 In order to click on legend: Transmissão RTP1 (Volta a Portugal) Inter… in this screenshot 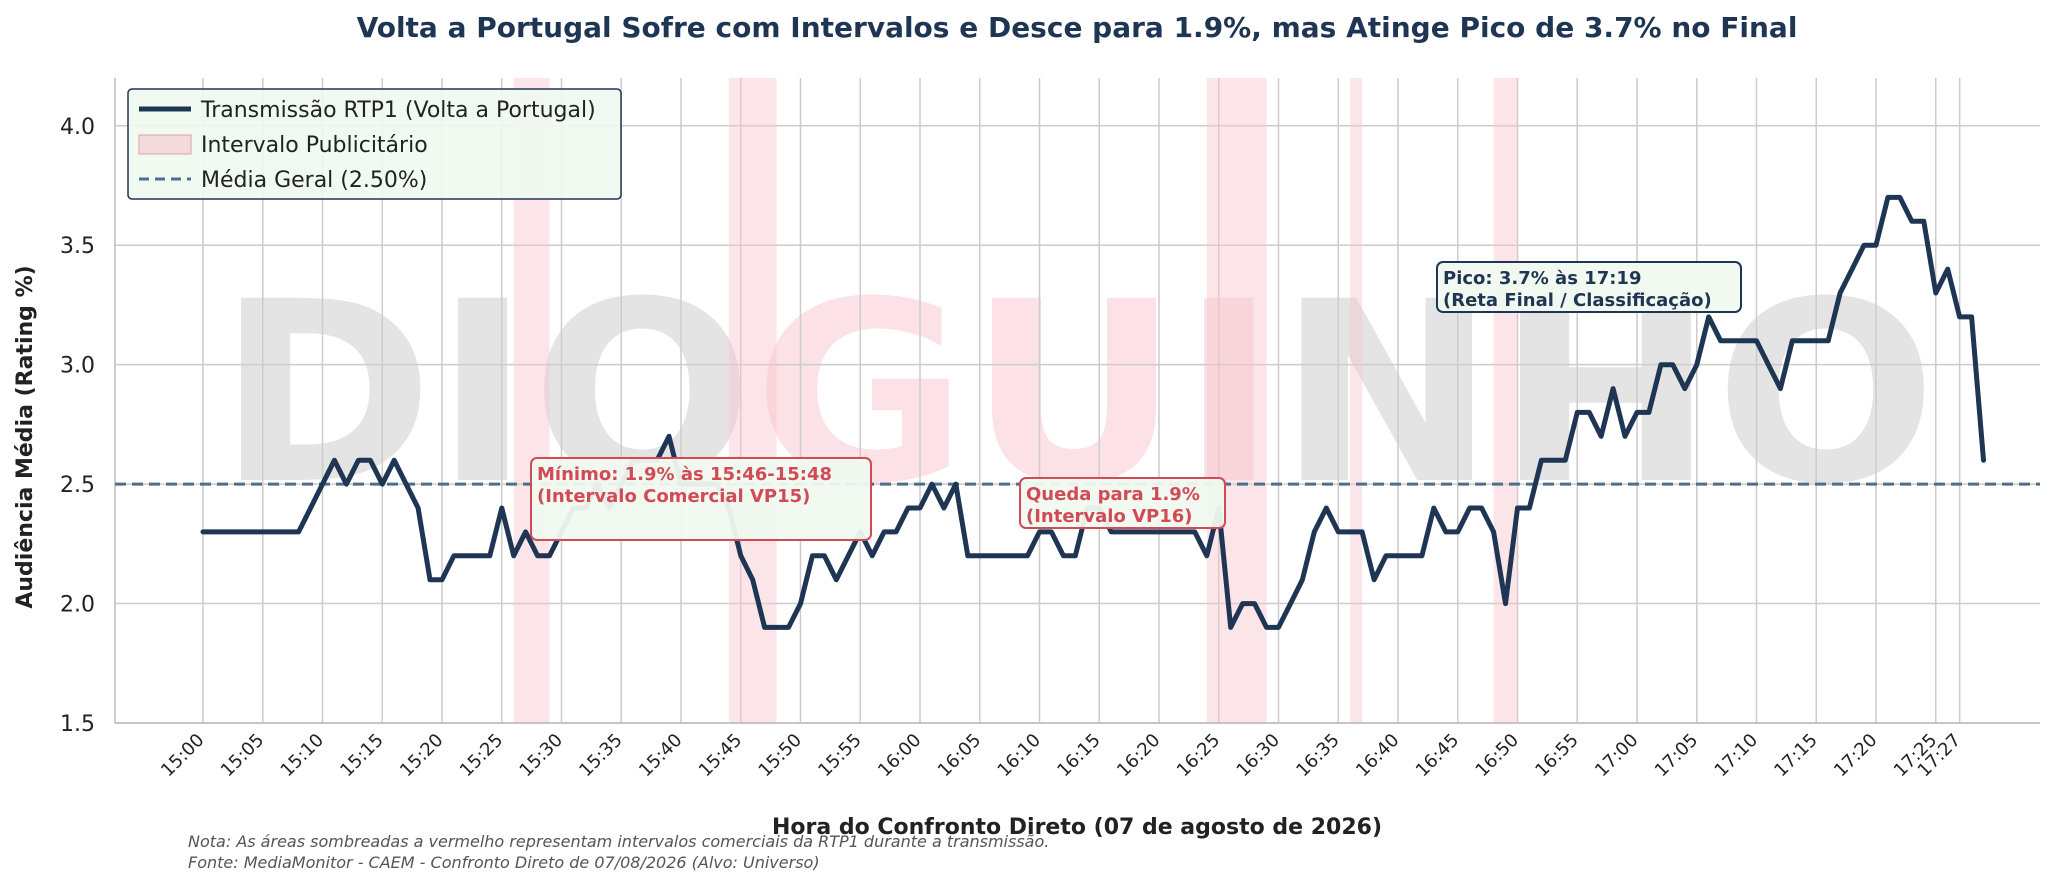, I will do `click(374, 144)`.